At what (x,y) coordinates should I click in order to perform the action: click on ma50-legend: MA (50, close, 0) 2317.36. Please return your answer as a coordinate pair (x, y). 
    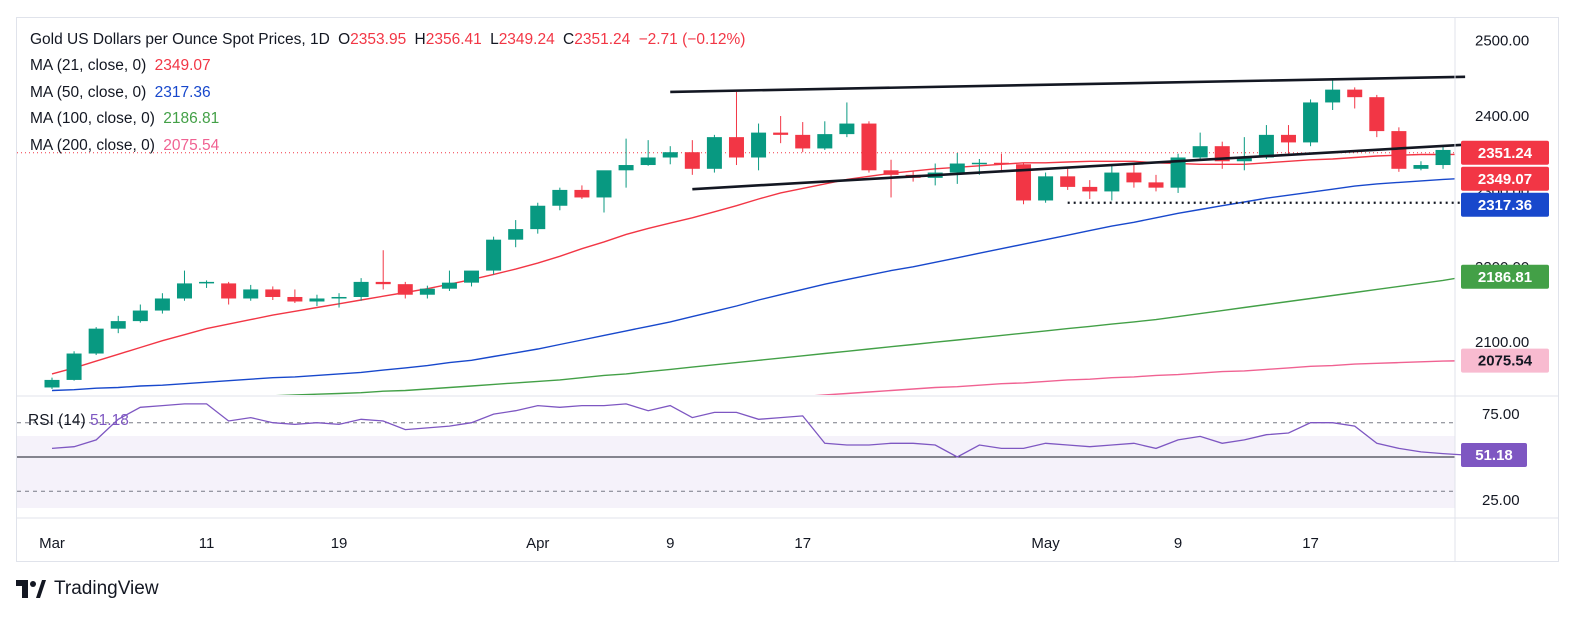
    Looking at the image, I should click on (122, 93).